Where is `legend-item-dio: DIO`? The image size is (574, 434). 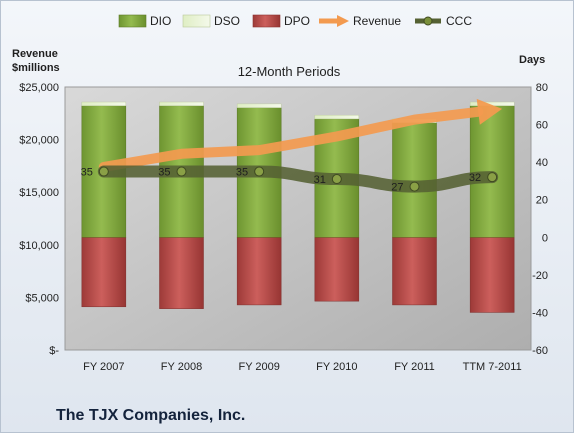 legend-item-dio: DIO is located at coordinates (145, 21).